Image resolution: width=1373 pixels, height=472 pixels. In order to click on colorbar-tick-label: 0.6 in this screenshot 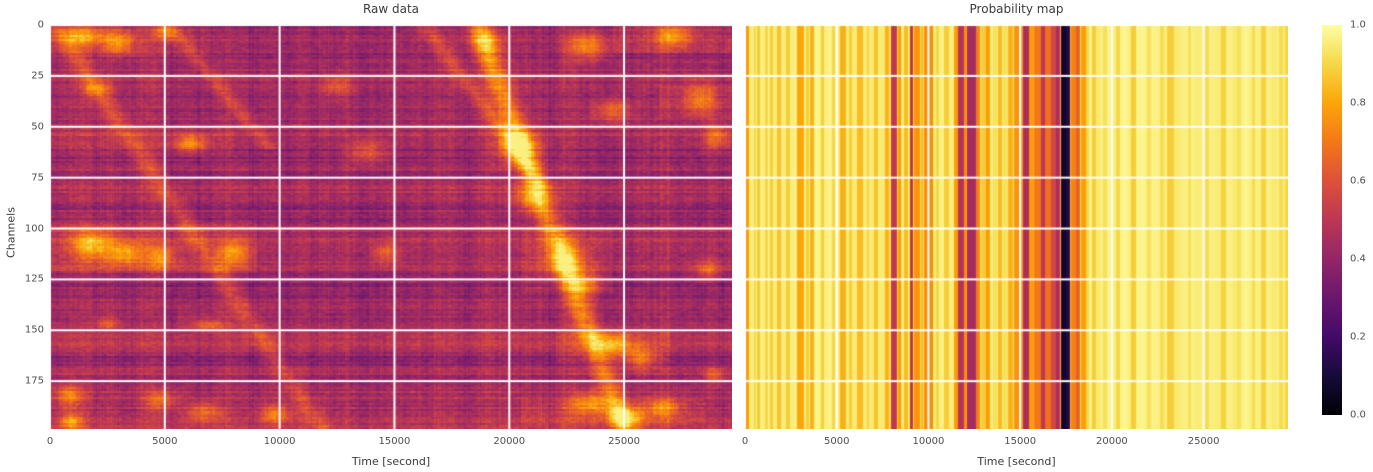, I will do `click(1358, 181)`.